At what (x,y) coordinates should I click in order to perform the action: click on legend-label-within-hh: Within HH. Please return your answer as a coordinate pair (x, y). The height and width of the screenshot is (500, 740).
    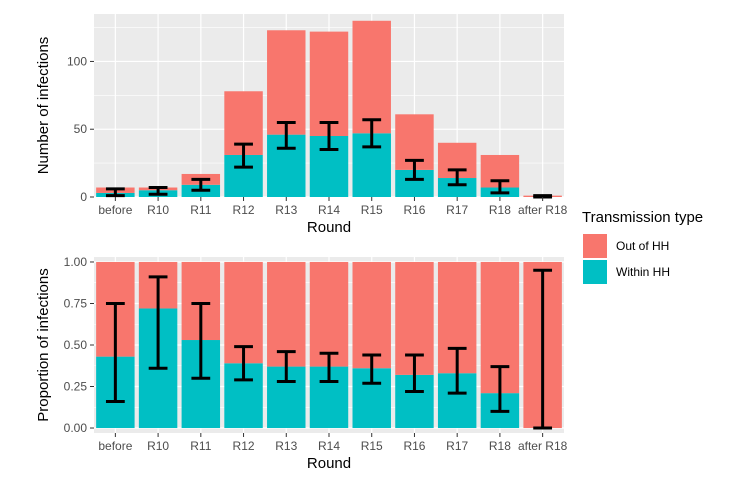
    Looking at the image, I should click on (643, 272).